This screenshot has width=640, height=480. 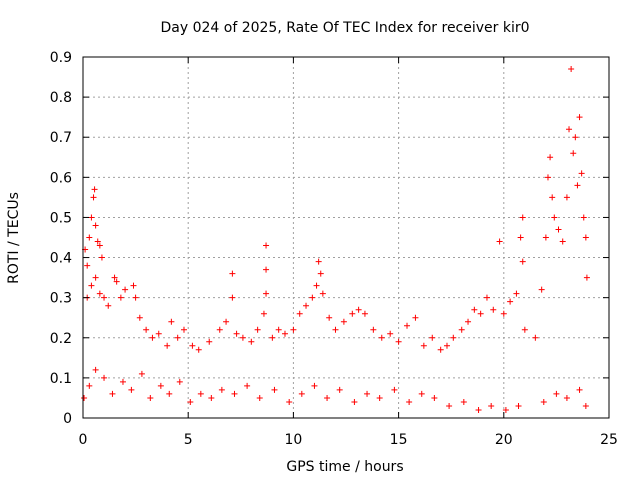 I want to click on y-axis-label: ROTI / TECUs, so click(x=14, y=238).